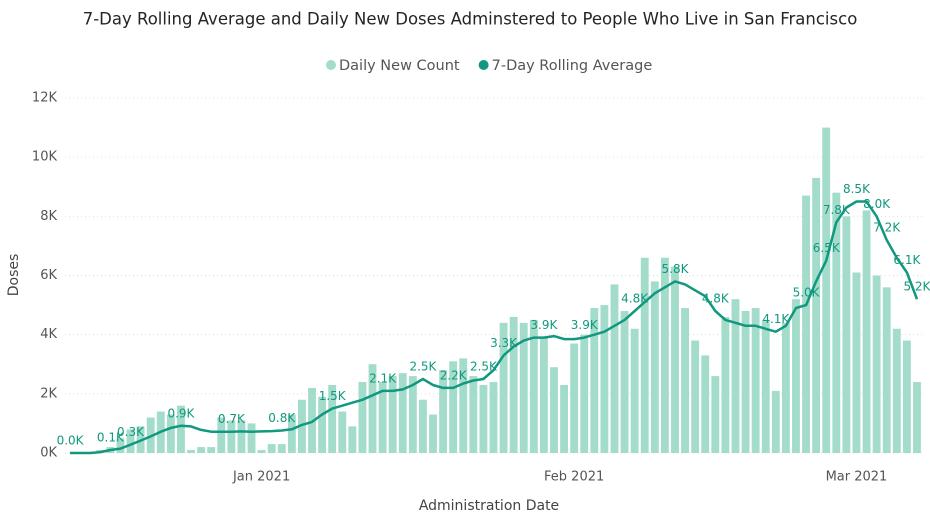 Image resolution: width=930 pixels, height=523 pixels. What do you see at coordinates (837, 210) in the screenshot?
I see `data-label: 7.8K` at bounding box center [837, 210].